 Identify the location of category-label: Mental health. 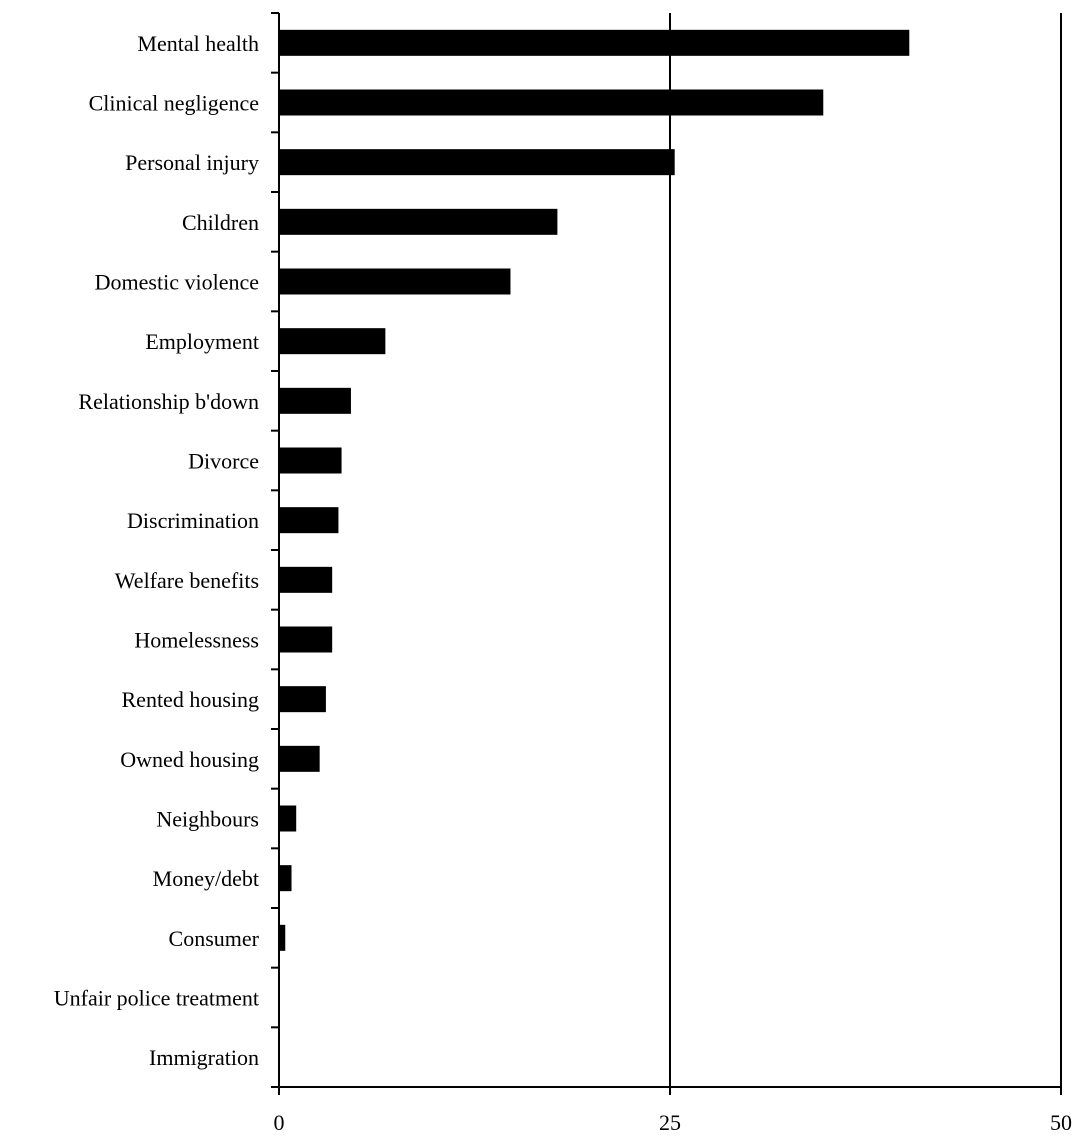
(198, 43).